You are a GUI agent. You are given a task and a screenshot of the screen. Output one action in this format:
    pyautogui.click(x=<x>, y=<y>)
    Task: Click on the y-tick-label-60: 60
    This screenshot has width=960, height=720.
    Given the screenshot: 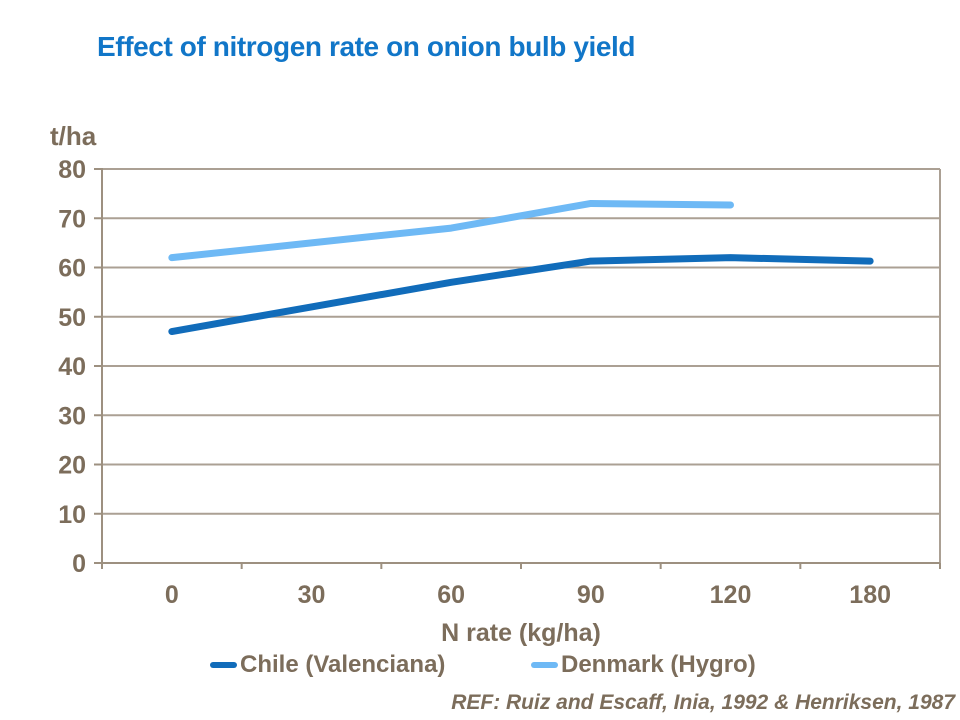 What is the action you would take?
    pyautogui.click(x=72, y=269)
    